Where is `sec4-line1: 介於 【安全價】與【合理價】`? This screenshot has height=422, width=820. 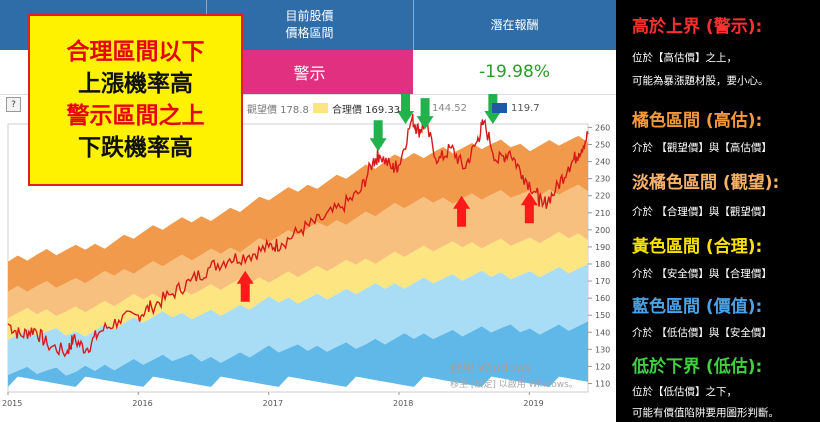 sec4-line1: 介於 【安全價】與【合理價】 is located at coordinates (702, 274).